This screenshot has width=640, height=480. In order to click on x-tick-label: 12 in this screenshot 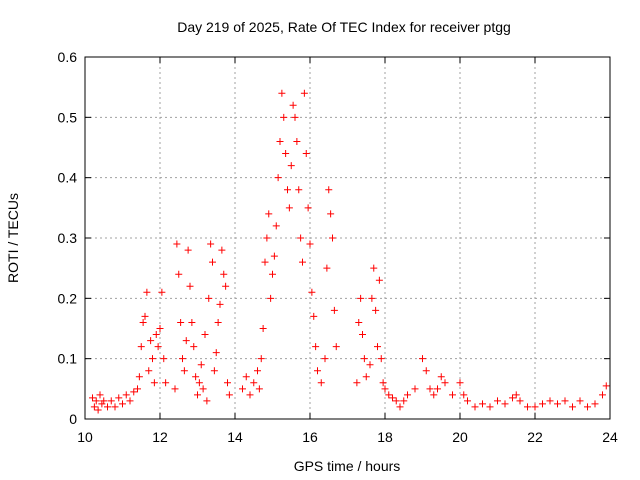, I will do `click(160, 437)`.